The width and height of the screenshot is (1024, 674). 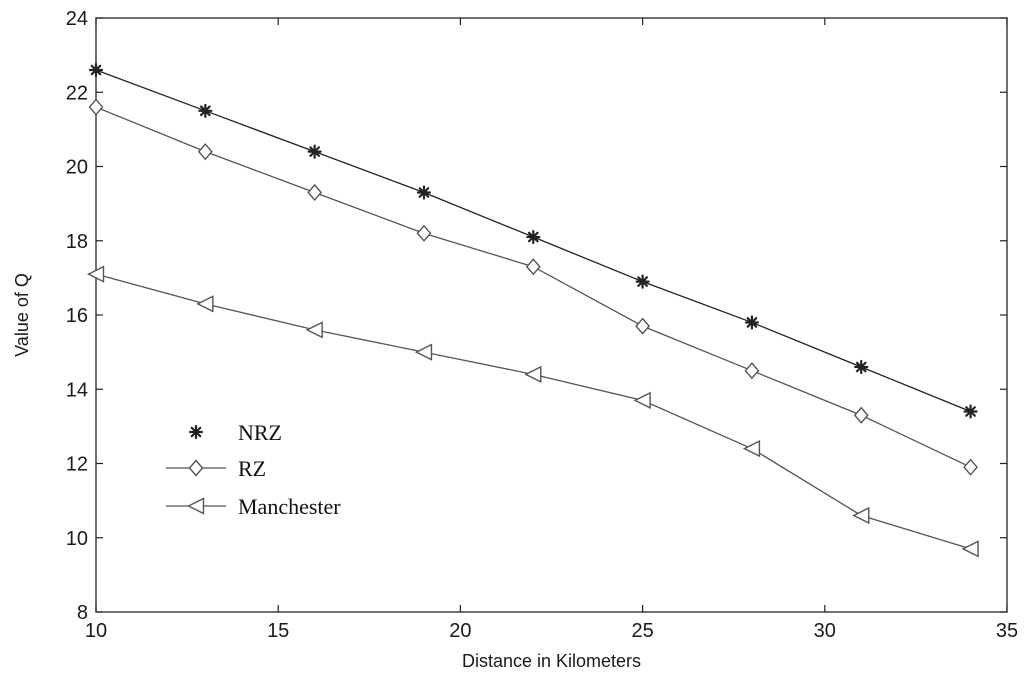 I want to click on legend-label: RZ, so click(x=252, y=468).